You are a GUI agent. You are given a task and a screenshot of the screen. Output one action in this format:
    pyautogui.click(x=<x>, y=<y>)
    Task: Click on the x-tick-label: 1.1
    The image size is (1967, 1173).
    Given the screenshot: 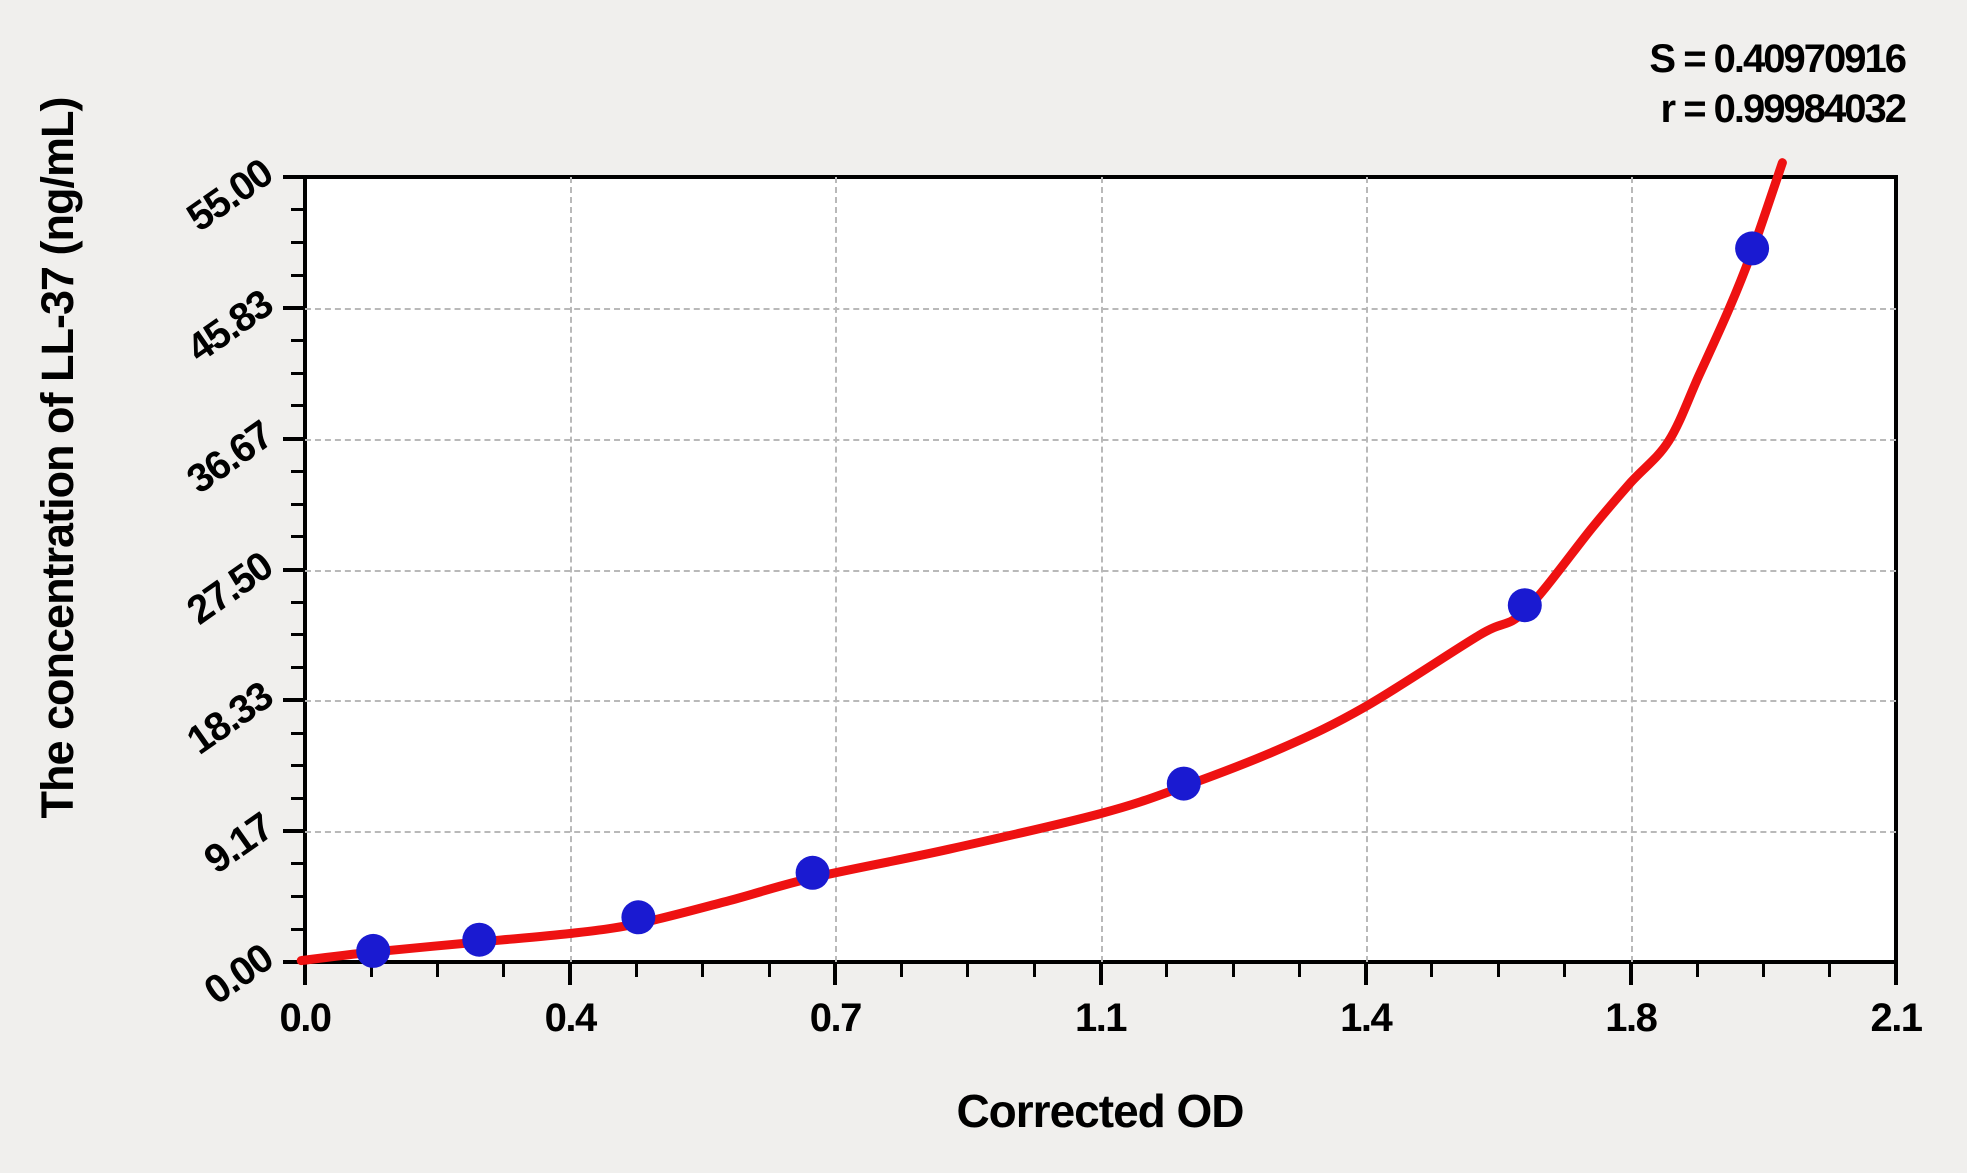 What is the action you would take?
    pyautogui.click(x=1101, y=1018)
    